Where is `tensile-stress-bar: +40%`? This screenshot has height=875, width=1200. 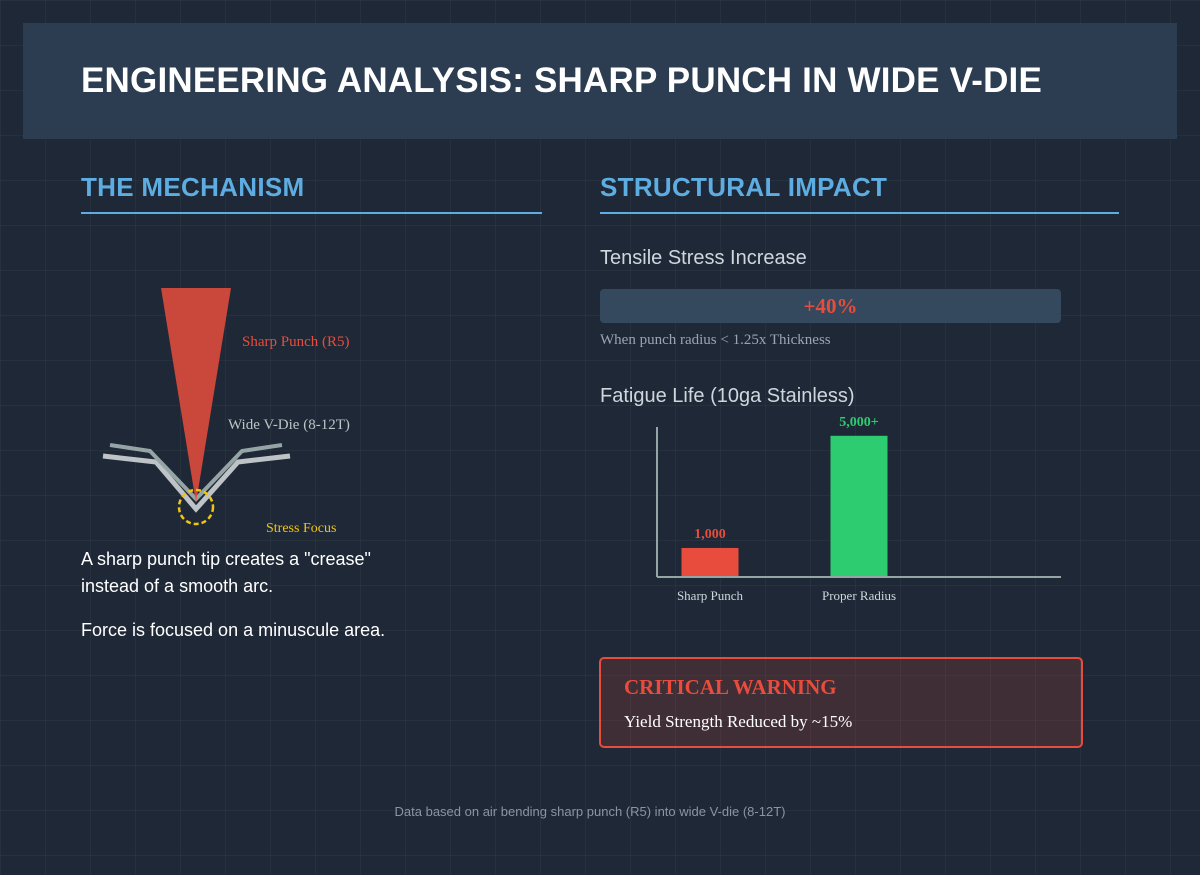
tensile-stress-bar: +40% is located at coordinates (830, 306).